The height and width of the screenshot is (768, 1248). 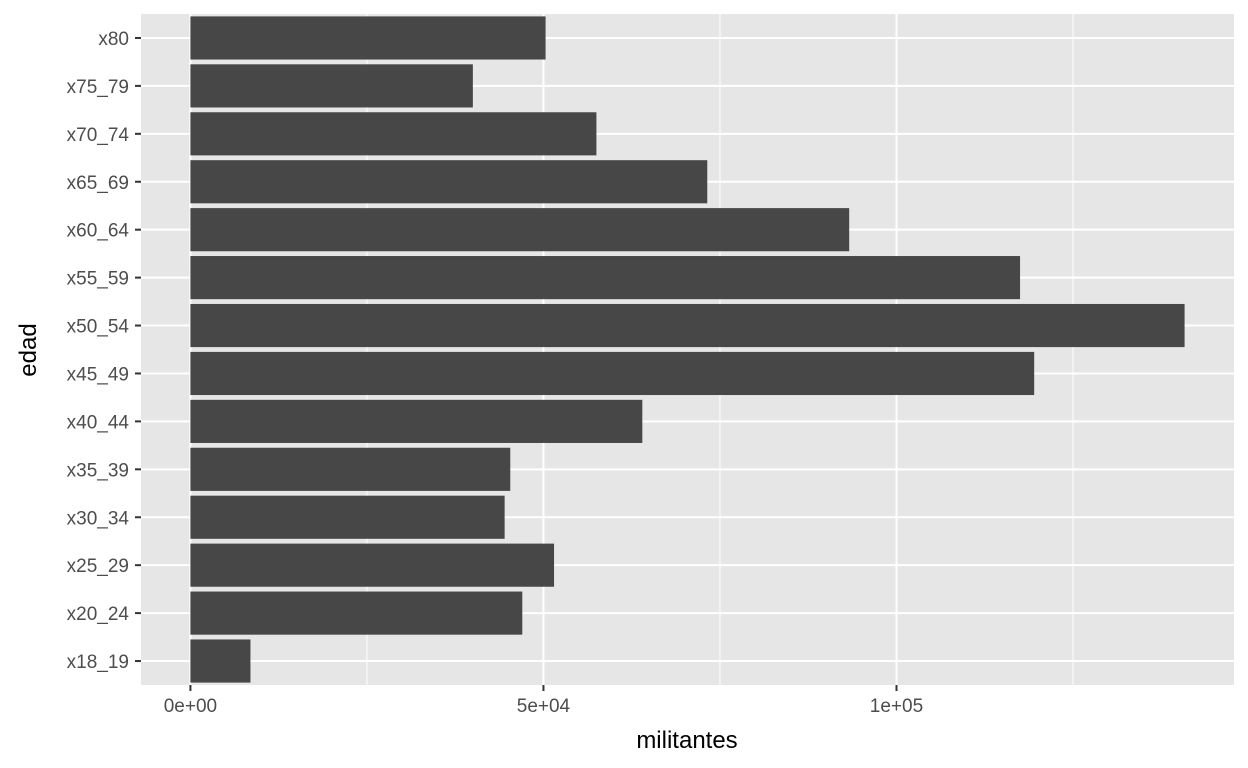 I want to click on y-tick-label-x25_29: x25_29, so click(x=98, y=566).